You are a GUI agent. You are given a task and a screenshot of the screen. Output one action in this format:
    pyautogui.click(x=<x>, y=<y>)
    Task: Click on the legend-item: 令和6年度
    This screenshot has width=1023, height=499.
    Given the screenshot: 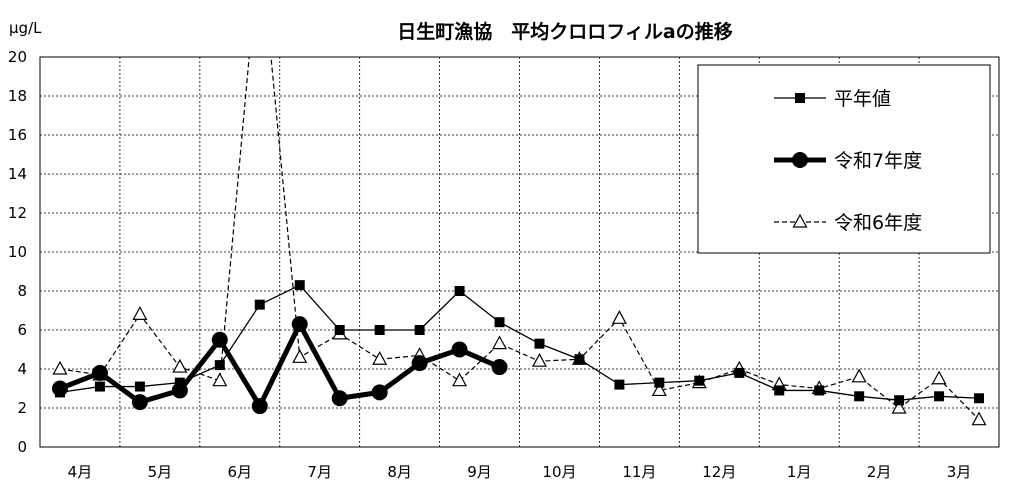 What is the action you would take?
    pyautogui.click(x=848, y=223)
    